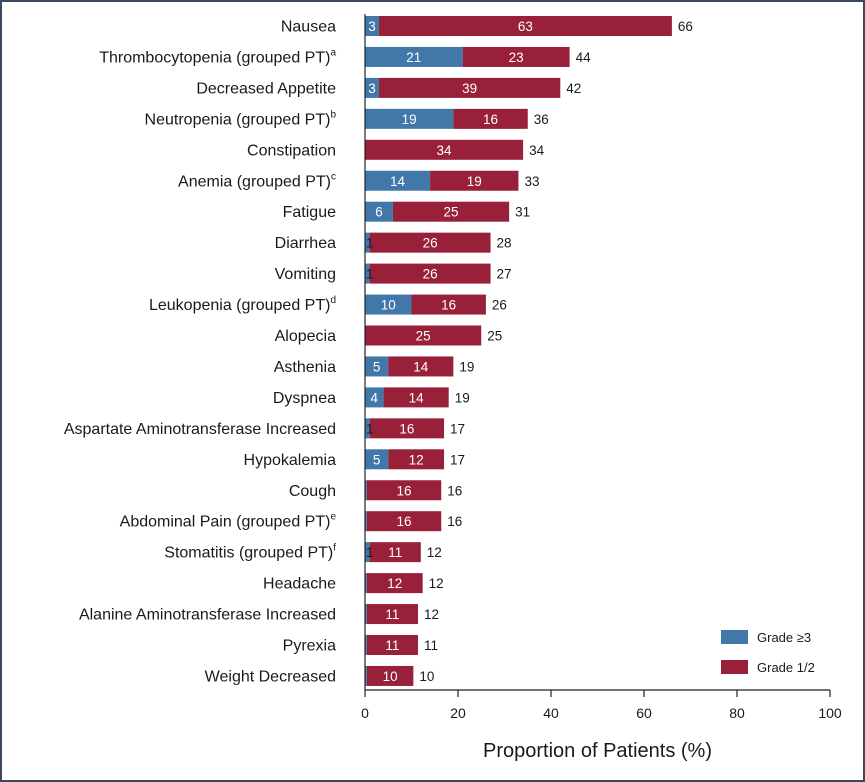 This screenshot has height=782, width=865. I want to click on x-tick-label: 20, so click(458, 713).